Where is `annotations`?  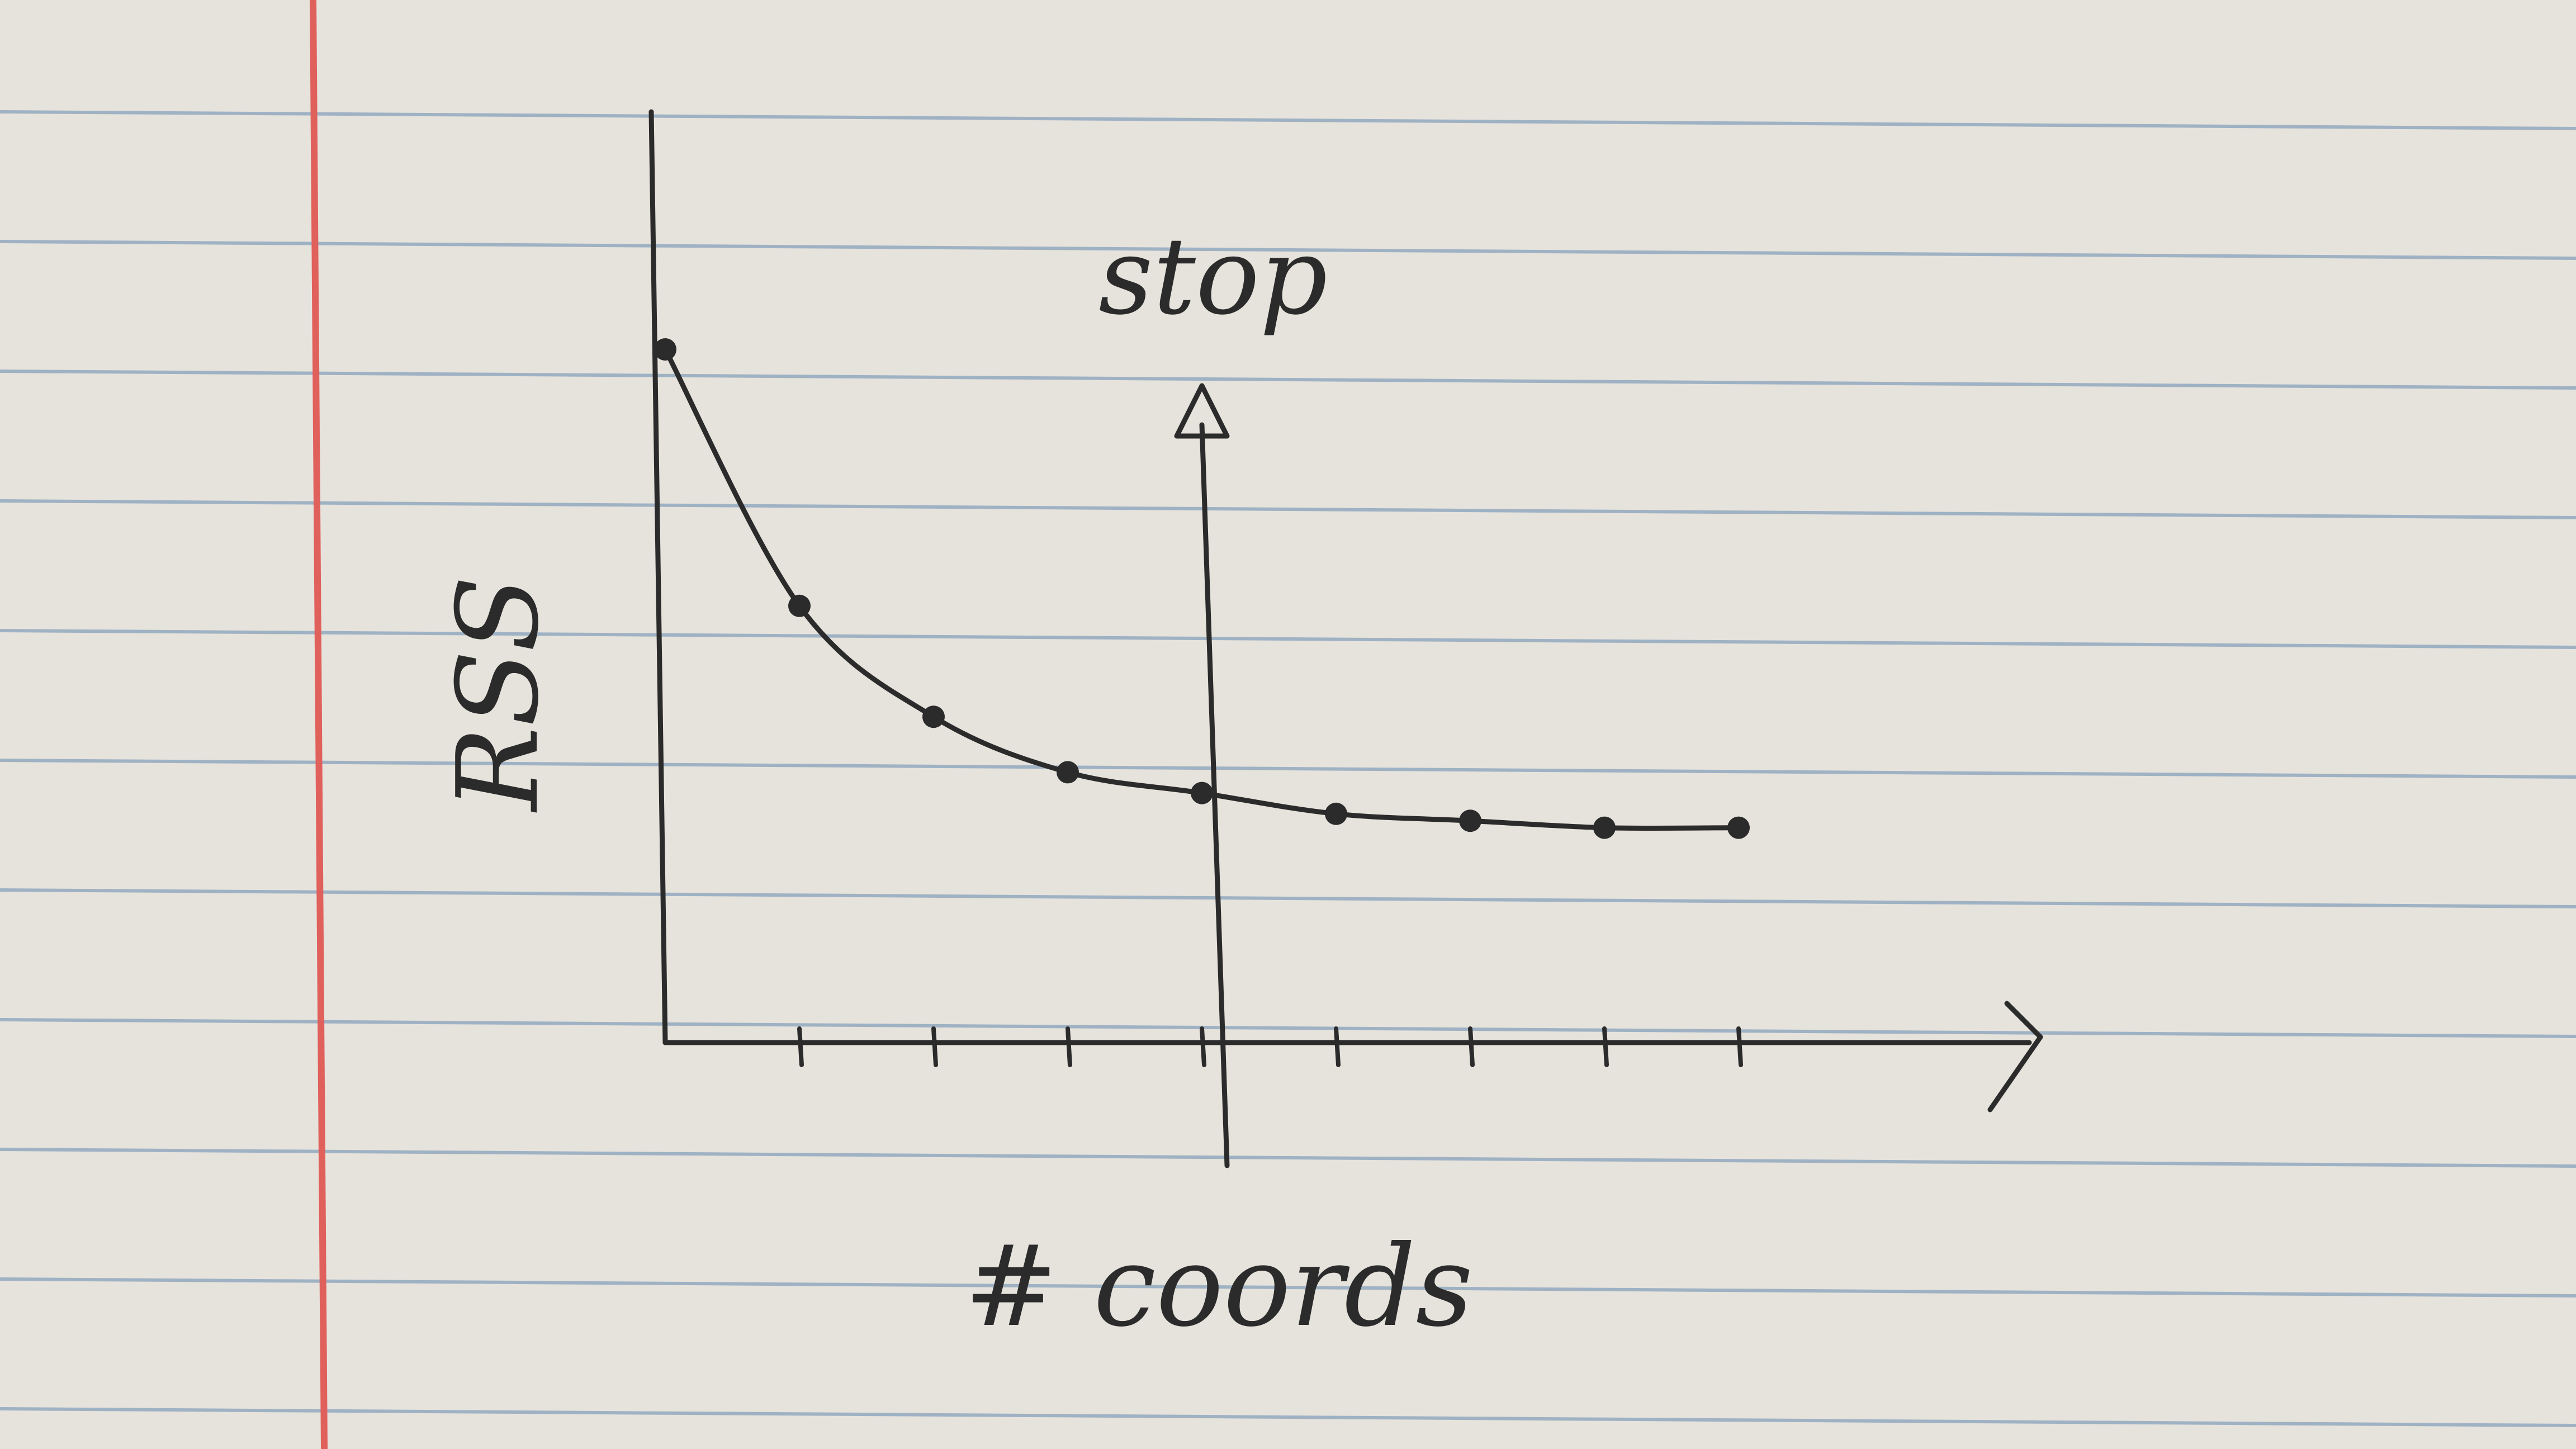 annotations is located at coordinates (1202, 776).